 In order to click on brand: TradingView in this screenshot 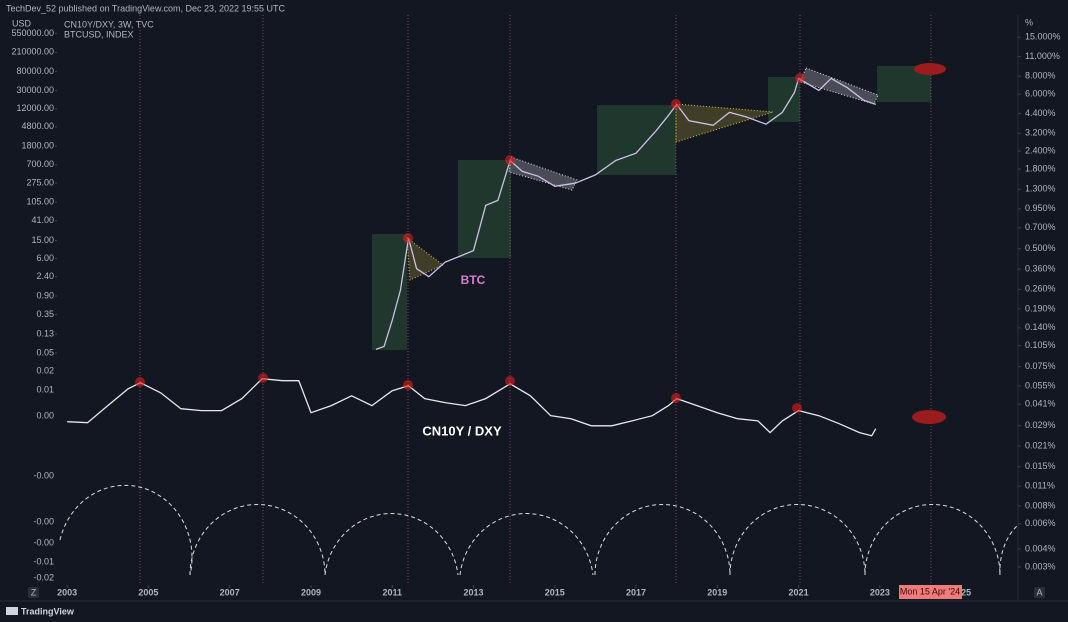, I will do `click(48, 611)`.